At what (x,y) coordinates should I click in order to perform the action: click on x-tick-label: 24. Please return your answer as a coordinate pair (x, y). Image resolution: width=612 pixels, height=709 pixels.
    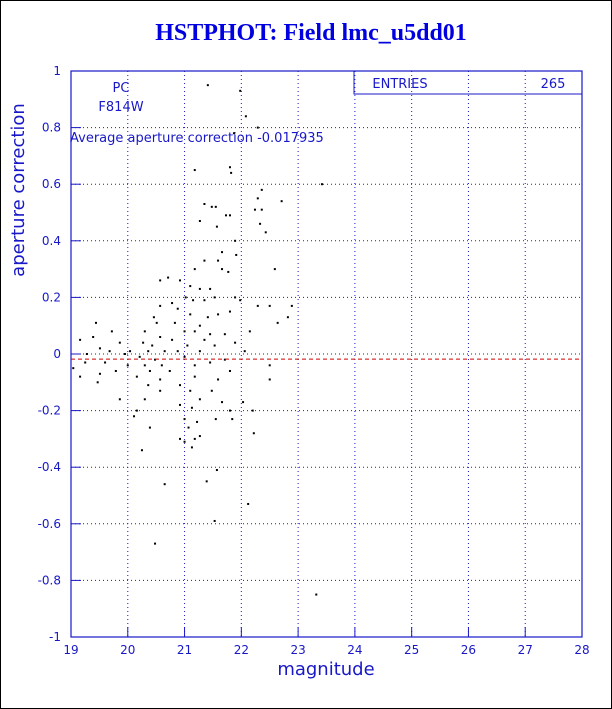
    Looking at the image, I should click on (354, 650).